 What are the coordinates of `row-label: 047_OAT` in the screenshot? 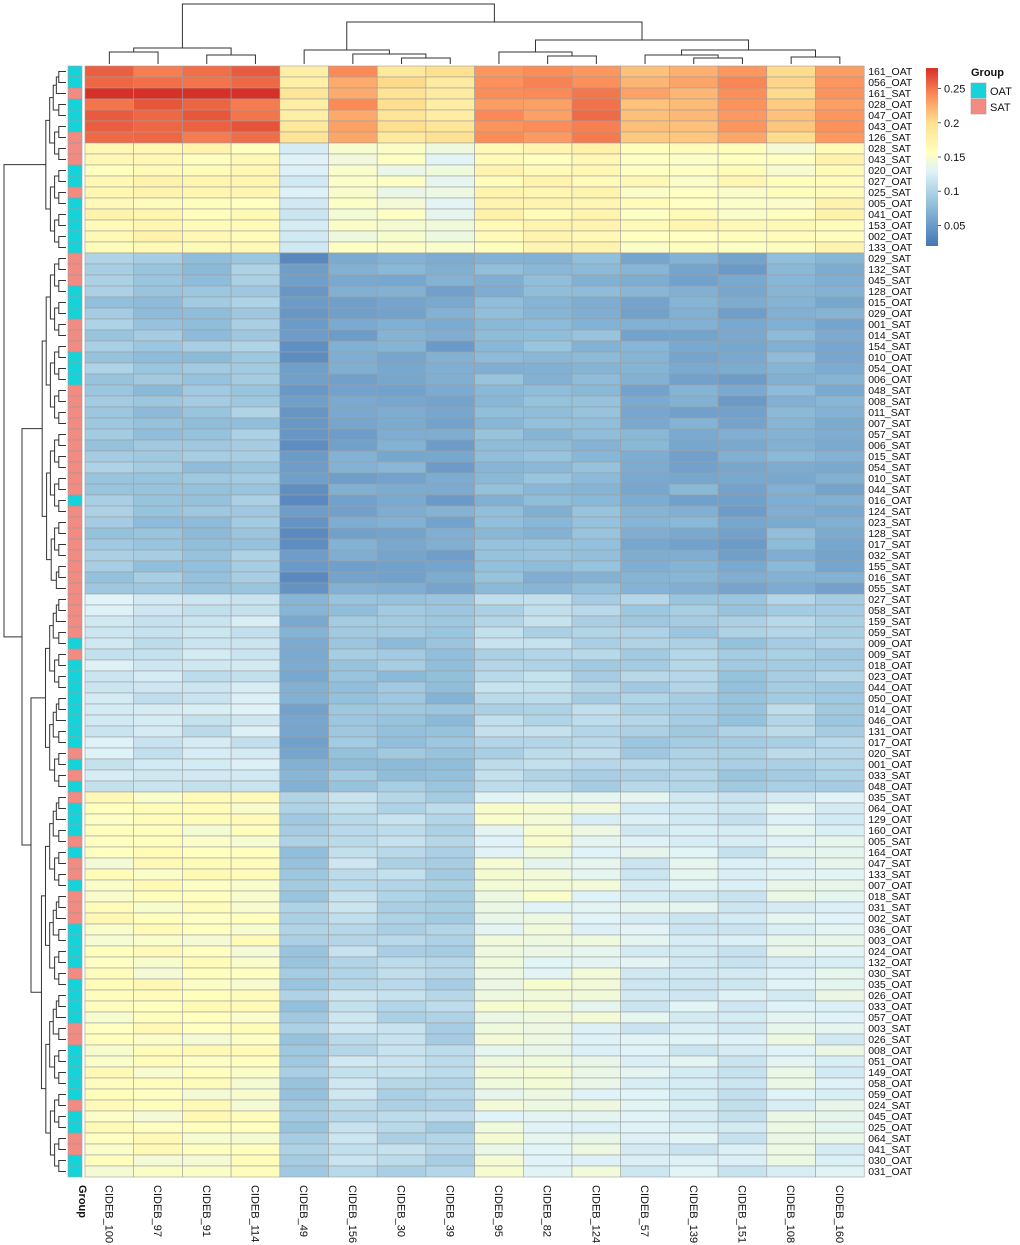 It's located at (890, 116).